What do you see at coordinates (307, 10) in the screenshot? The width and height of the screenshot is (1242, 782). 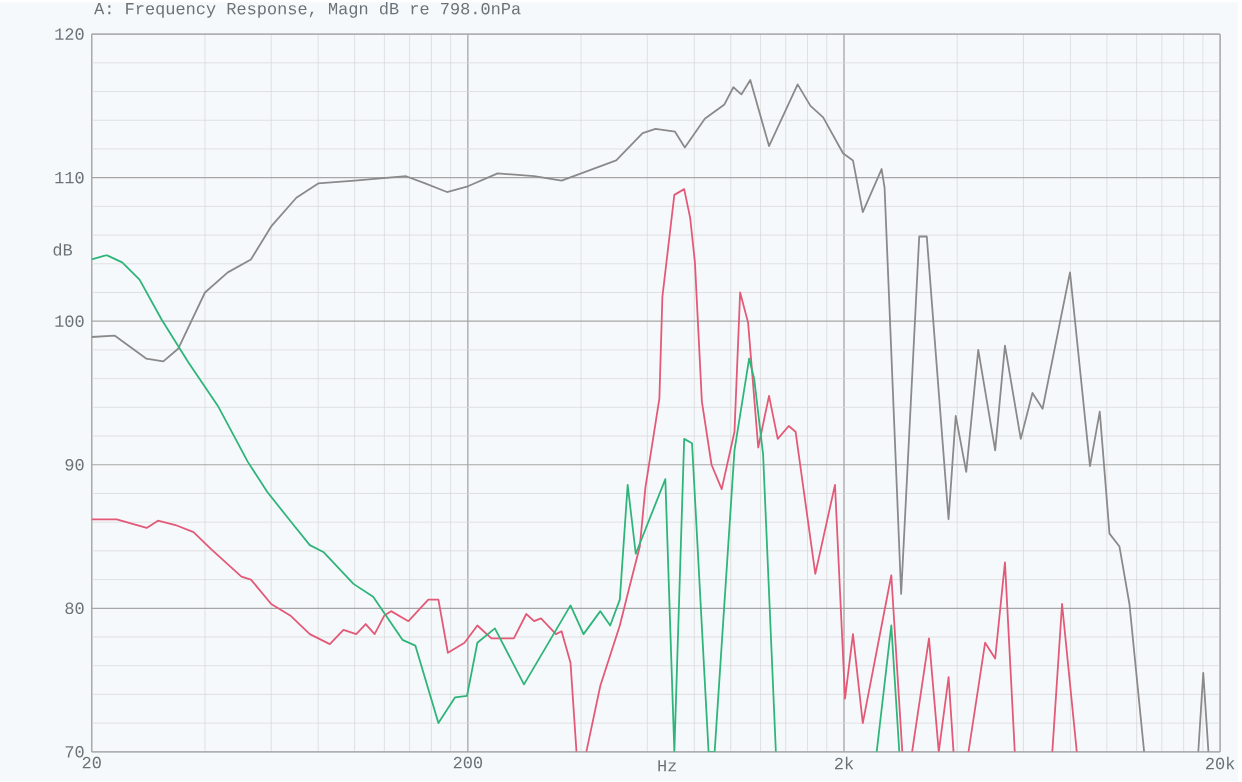 I see `chart-title: A: Frequency Response, Magn dB re 798.0nPa` at bounding box center [307, 10].